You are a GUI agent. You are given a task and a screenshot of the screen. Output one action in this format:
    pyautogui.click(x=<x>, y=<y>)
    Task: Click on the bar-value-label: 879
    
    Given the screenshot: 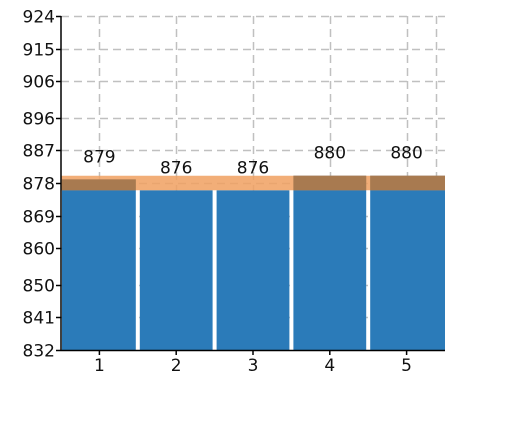 What is the action you would take?
    pyautogui.click(x=99, y=157)
    